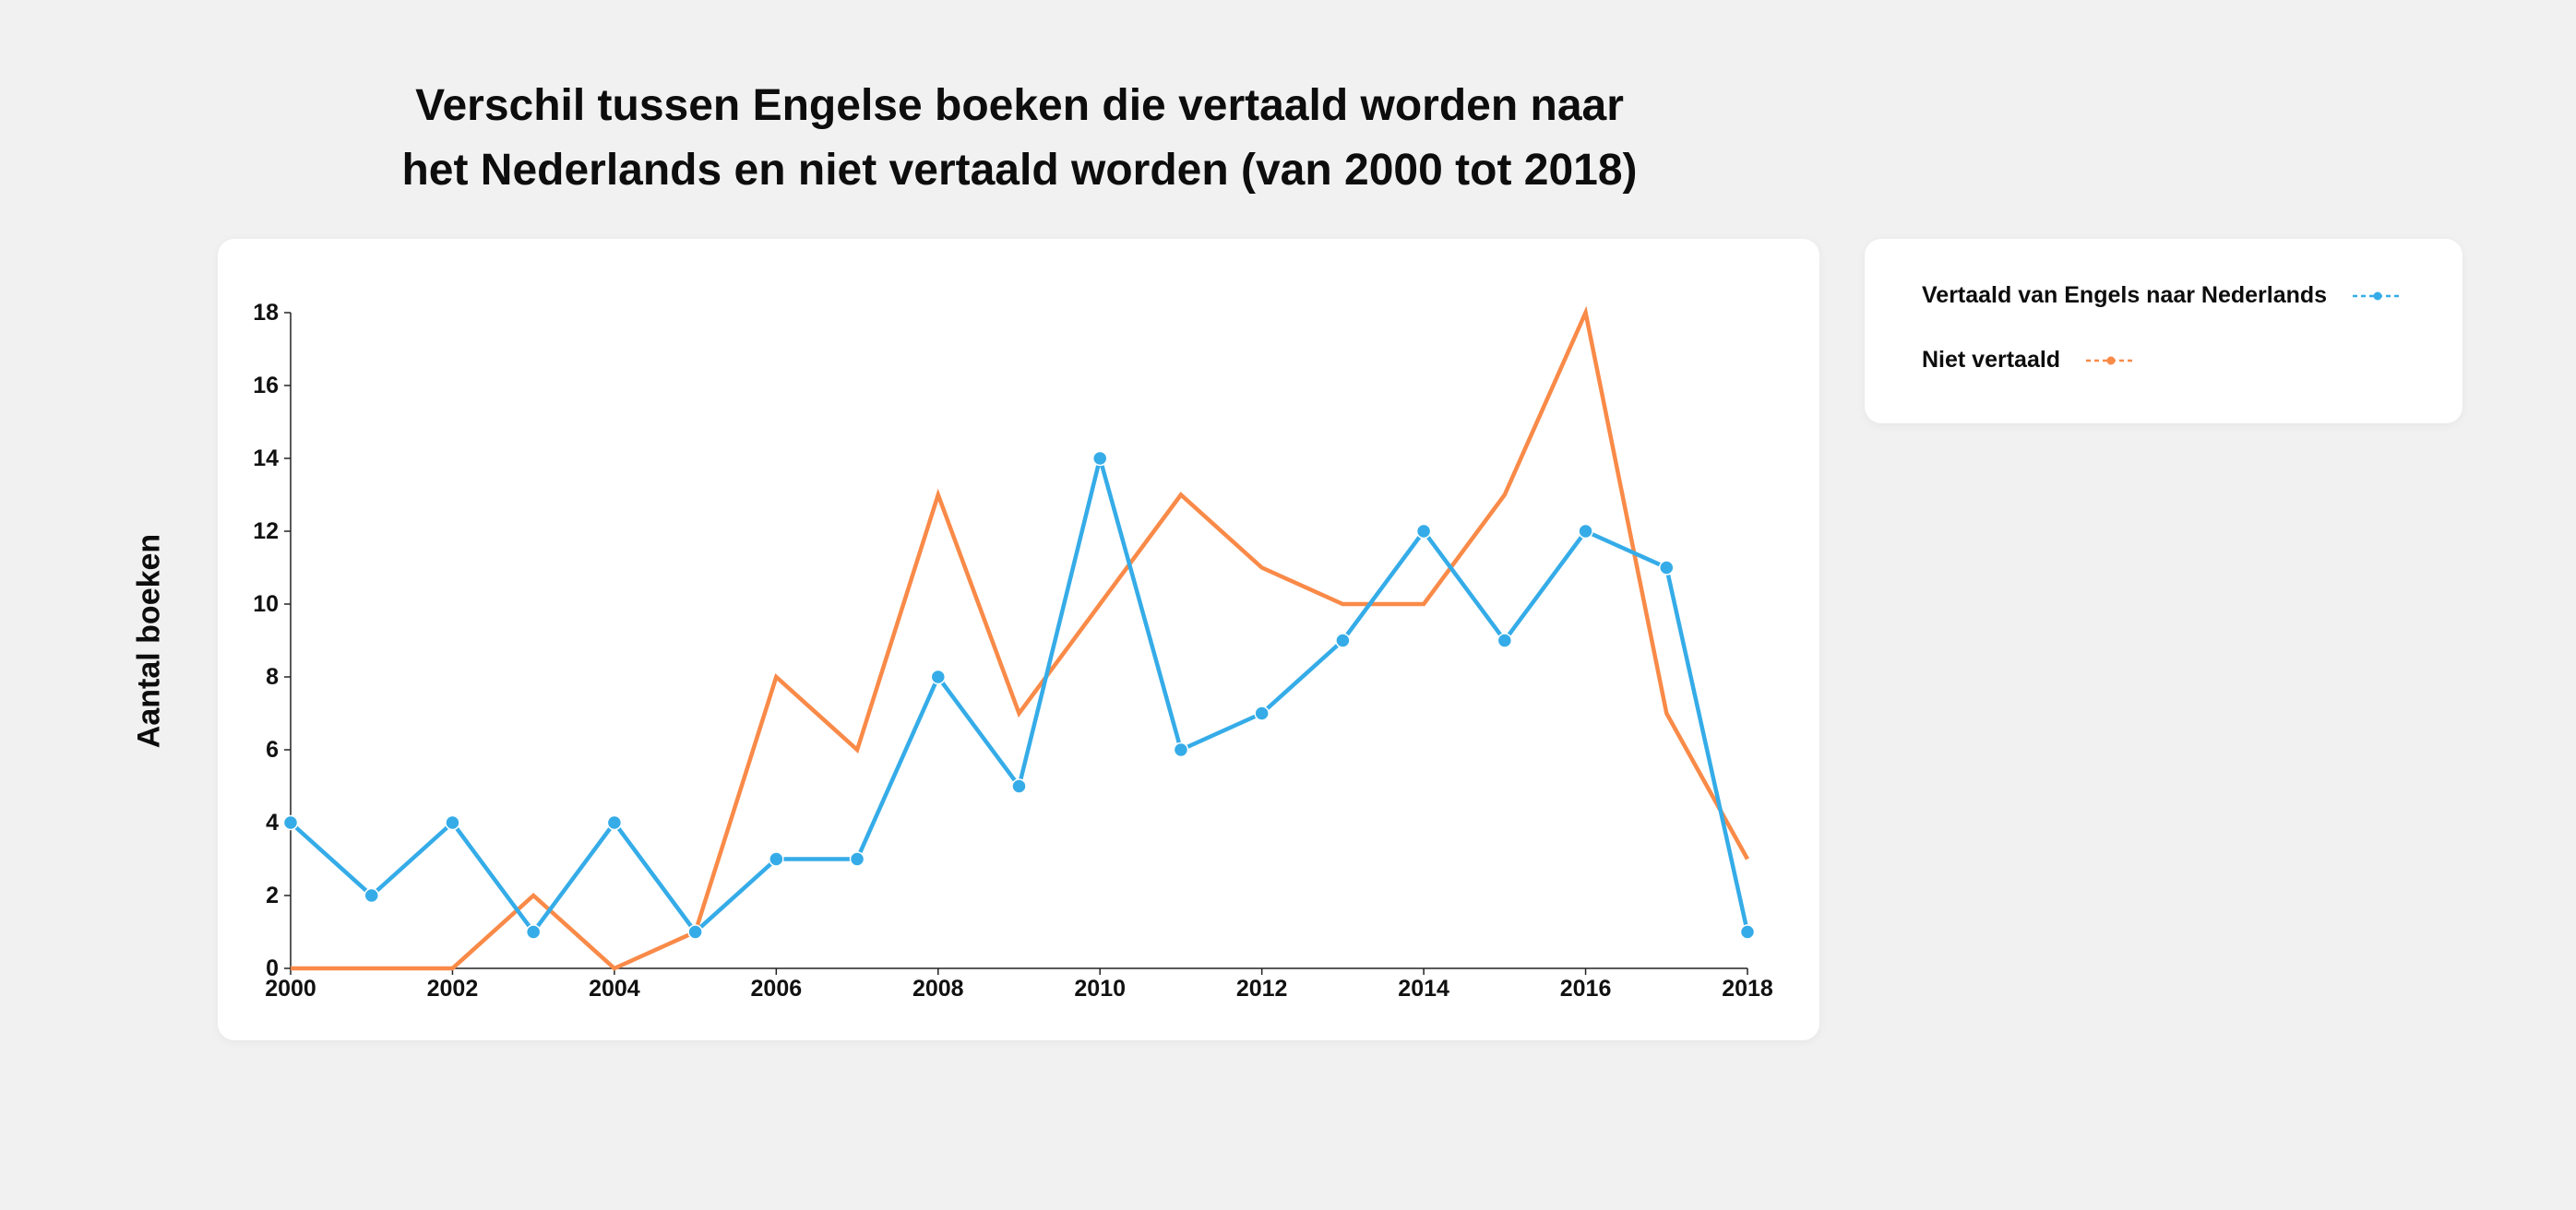  Describe the element at coordinates (266, 458) in the screenshot. I see `y-tick-label: 14` at that location.